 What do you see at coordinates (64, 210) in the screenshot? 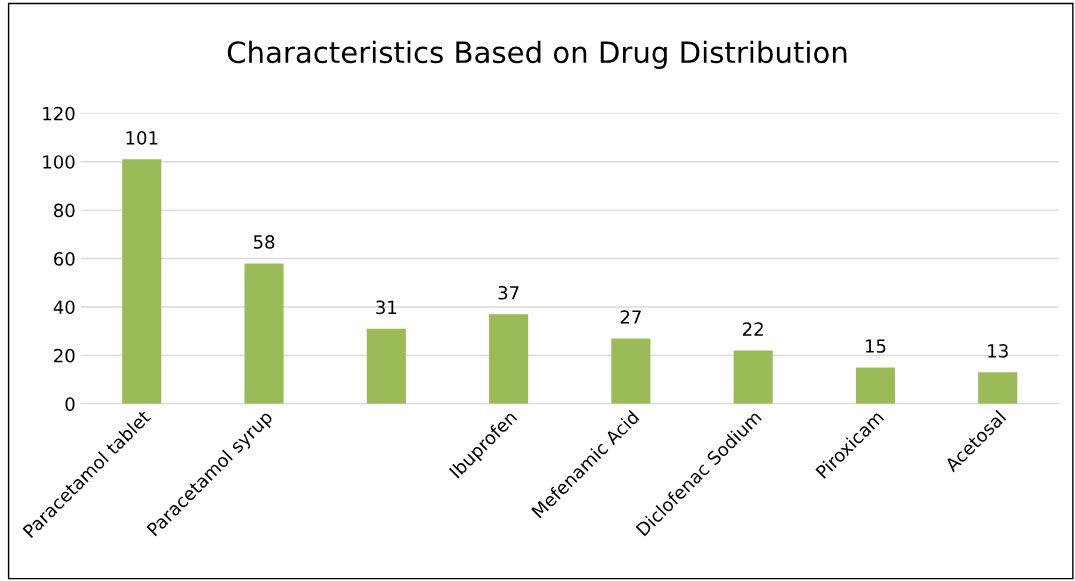
I see `y-tick-label: 80` at bounding box center [64, 210].